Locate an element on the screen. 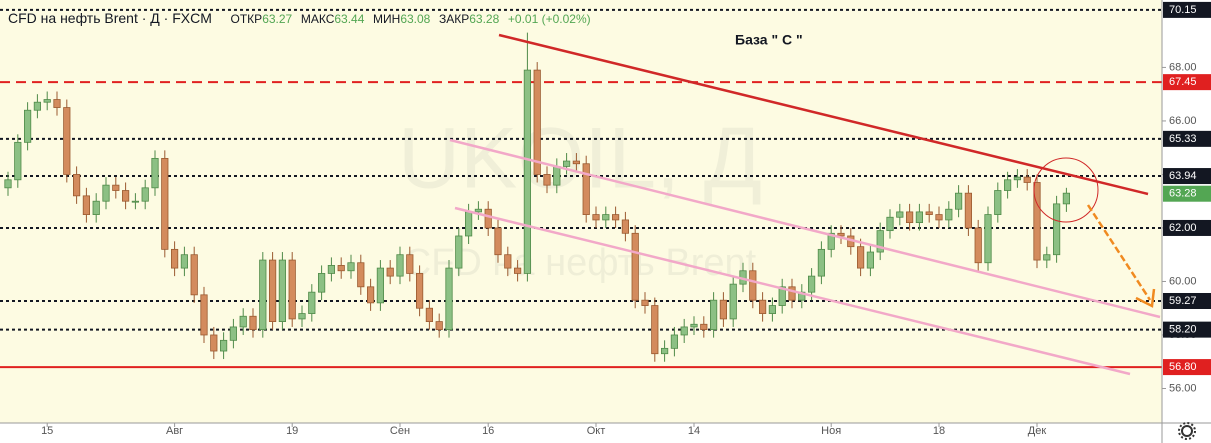 This screenshot has width=1211, height=443. x-tick-label: Дек is located at coordinates (1037, 431).